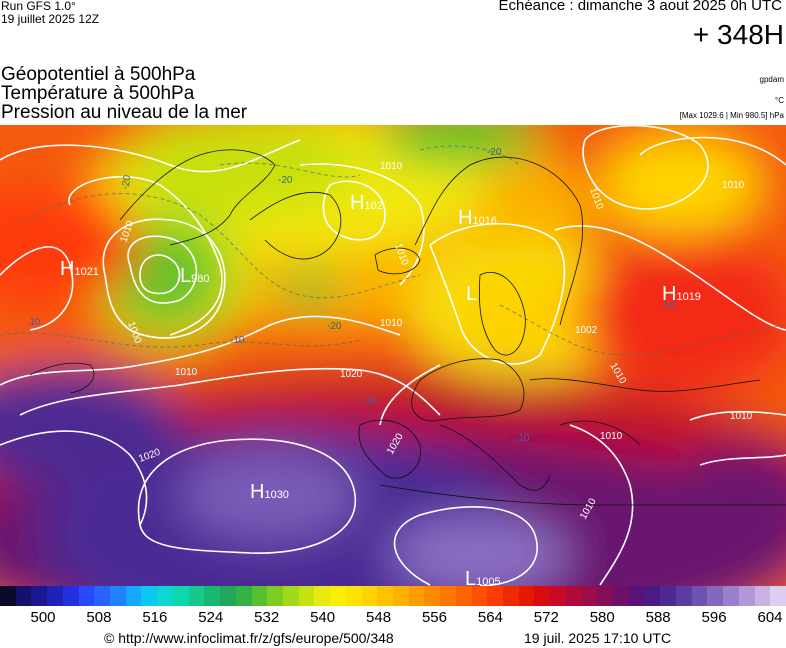  I want to click on color-scale-label: 532, so click(267, 617).